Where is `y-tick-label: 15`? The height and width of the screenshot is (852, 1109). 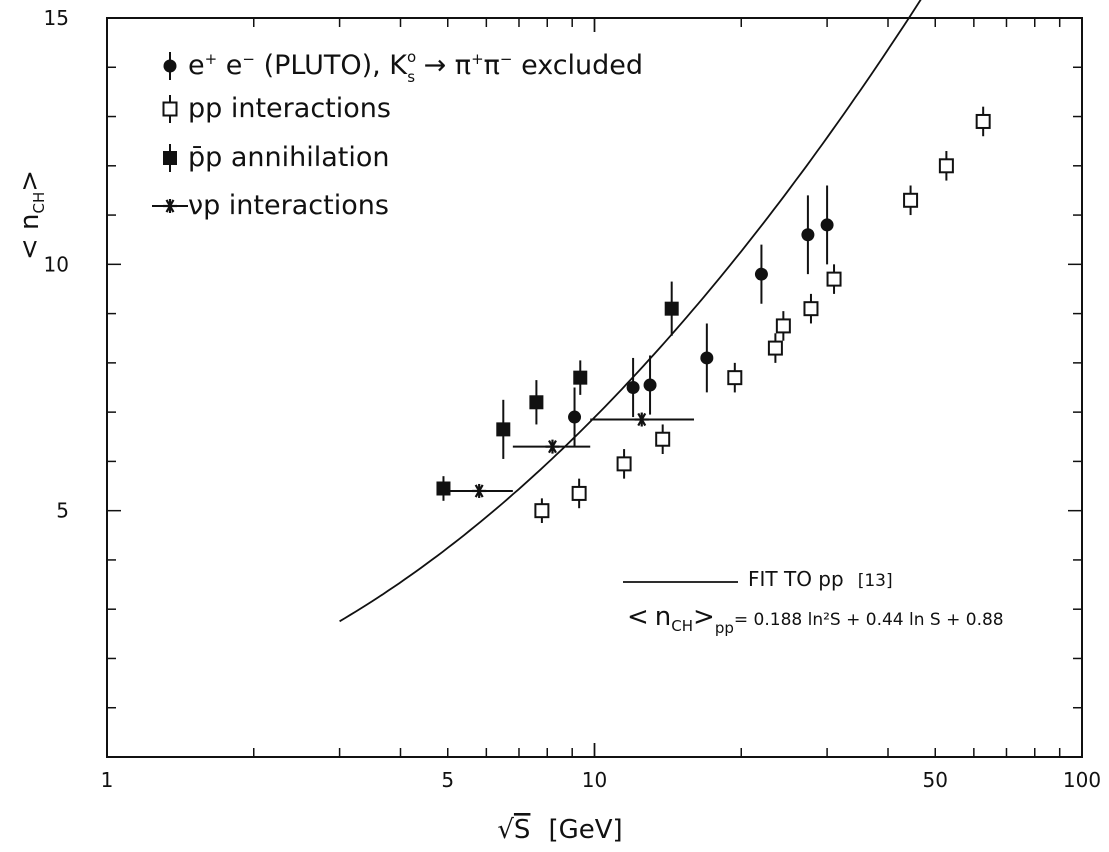
y-tick-label: 15 is located at coordinates (56, 18).